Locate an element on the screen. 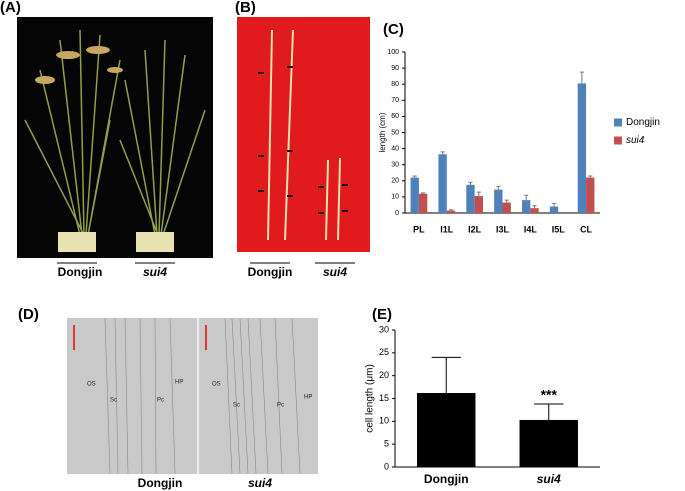  panel-label: (C) is located at coordinates (393, 29).